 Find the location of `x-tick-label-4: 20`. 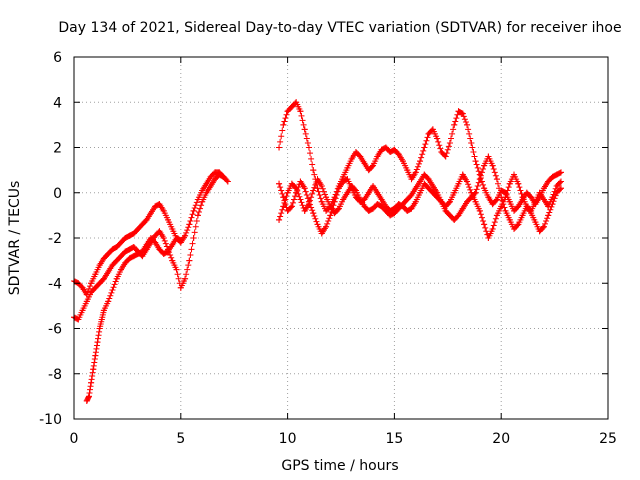

x-tick-label-4: 20 is located at coordinates (501, 439).